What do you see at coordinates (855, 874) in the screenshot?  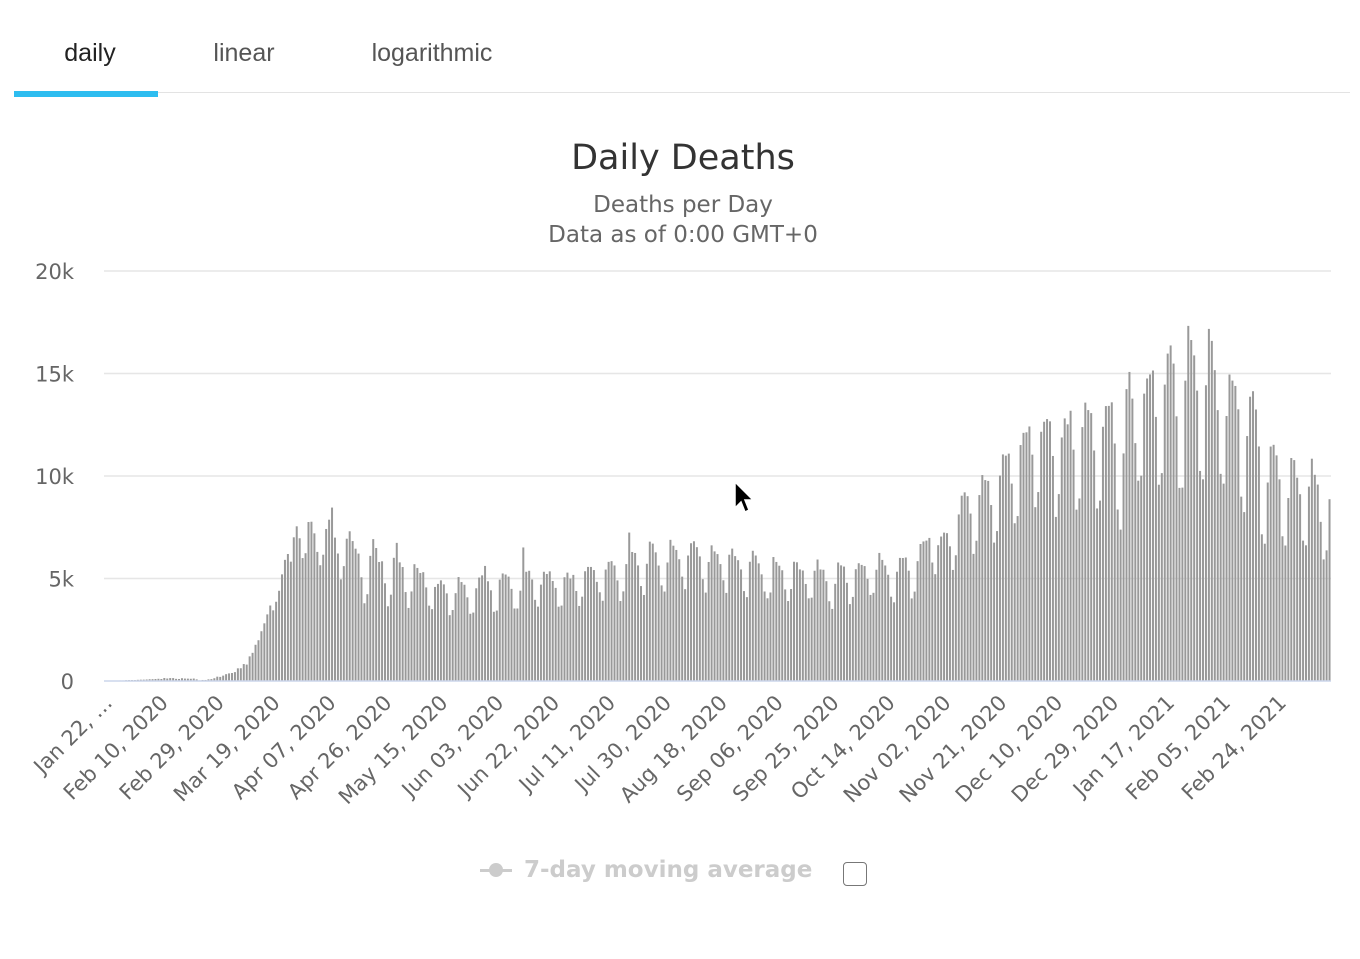 I see `moving-average-checkbox` at bounding box center [855, 874].